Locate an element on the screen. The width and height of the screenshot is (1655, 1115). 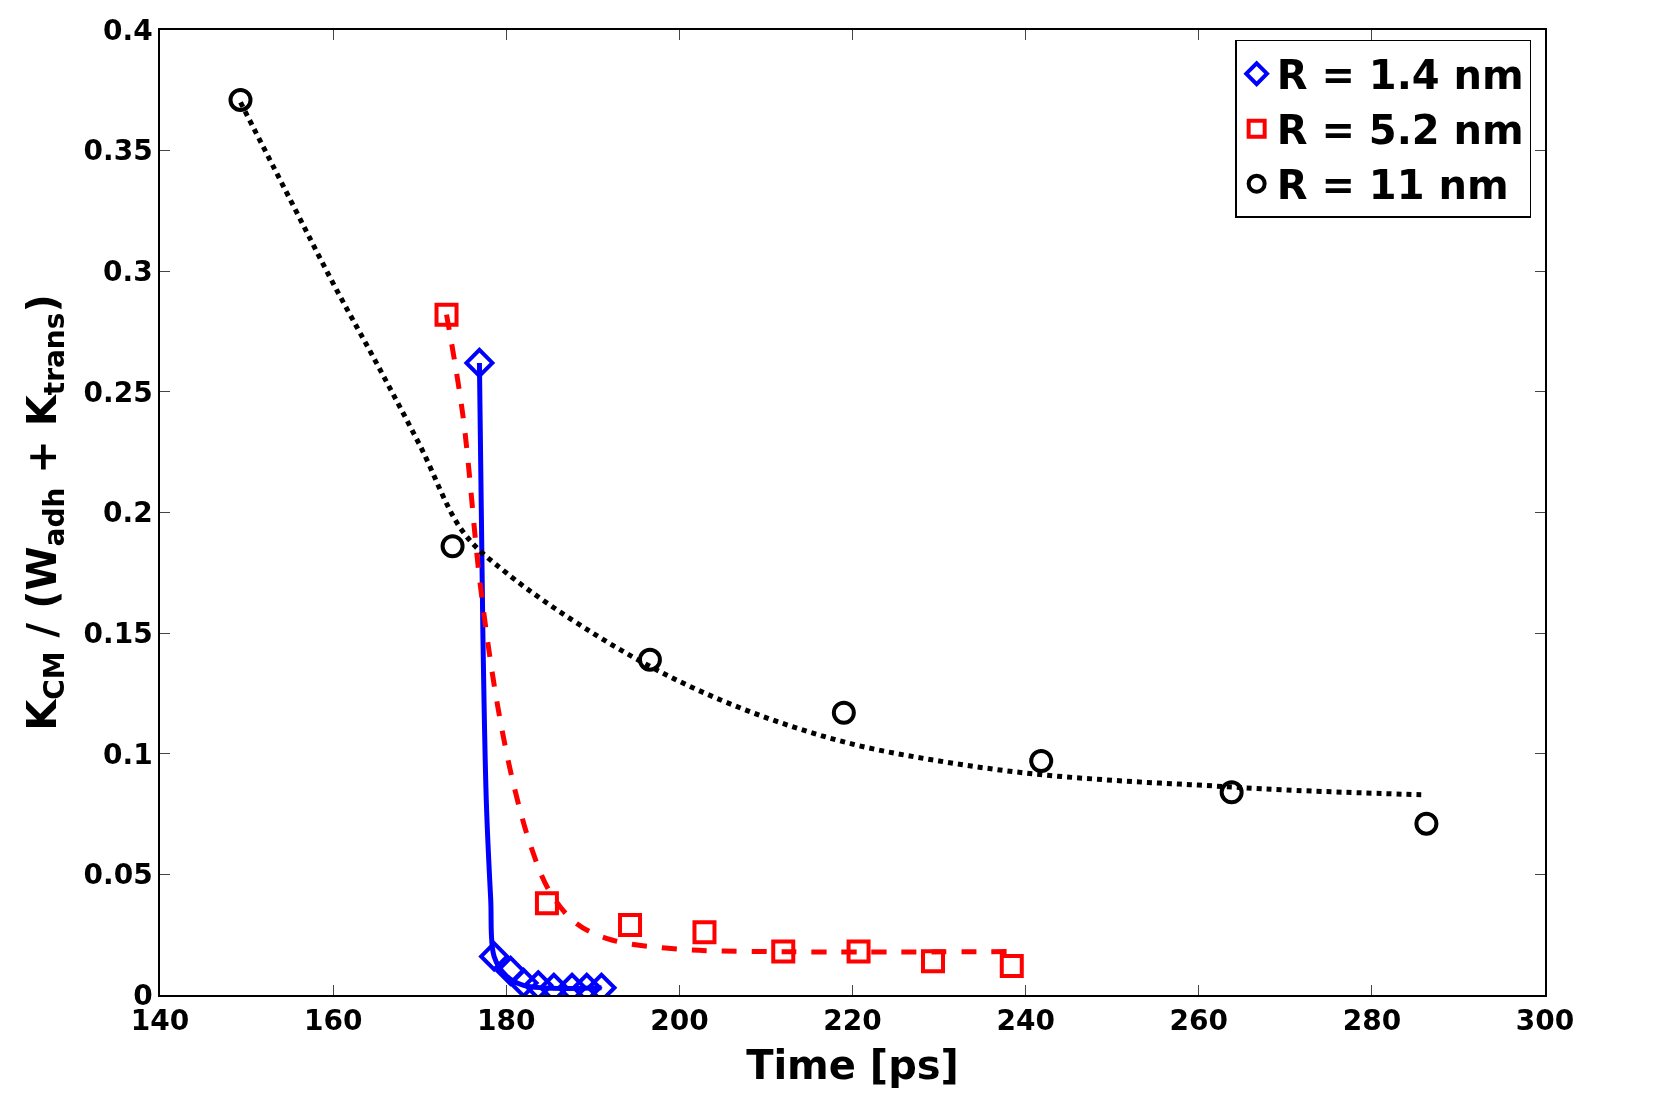
x-tick-label: 240 is located at coordinates (1025, 1021).